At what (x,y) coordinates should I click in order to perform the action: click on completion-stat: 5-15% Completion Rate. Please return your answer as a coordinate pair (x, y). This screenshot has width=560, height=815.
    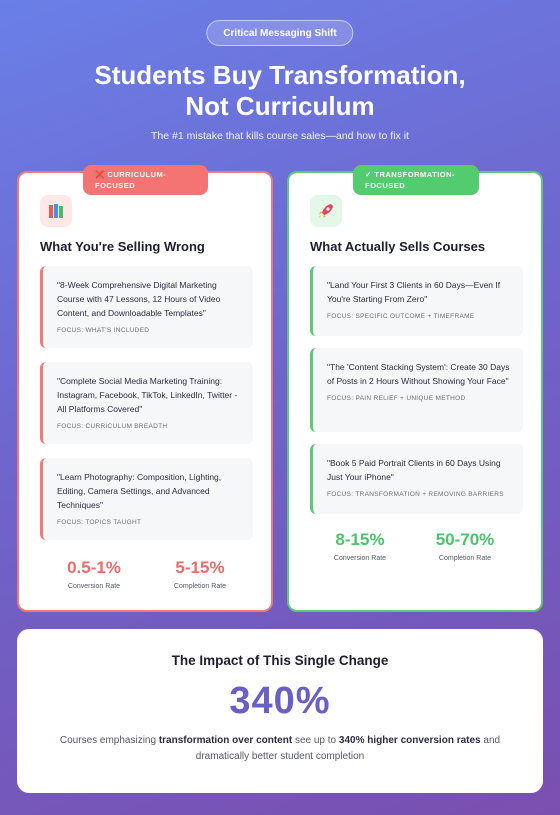
    Looking at the image, I should click on (200, 574).